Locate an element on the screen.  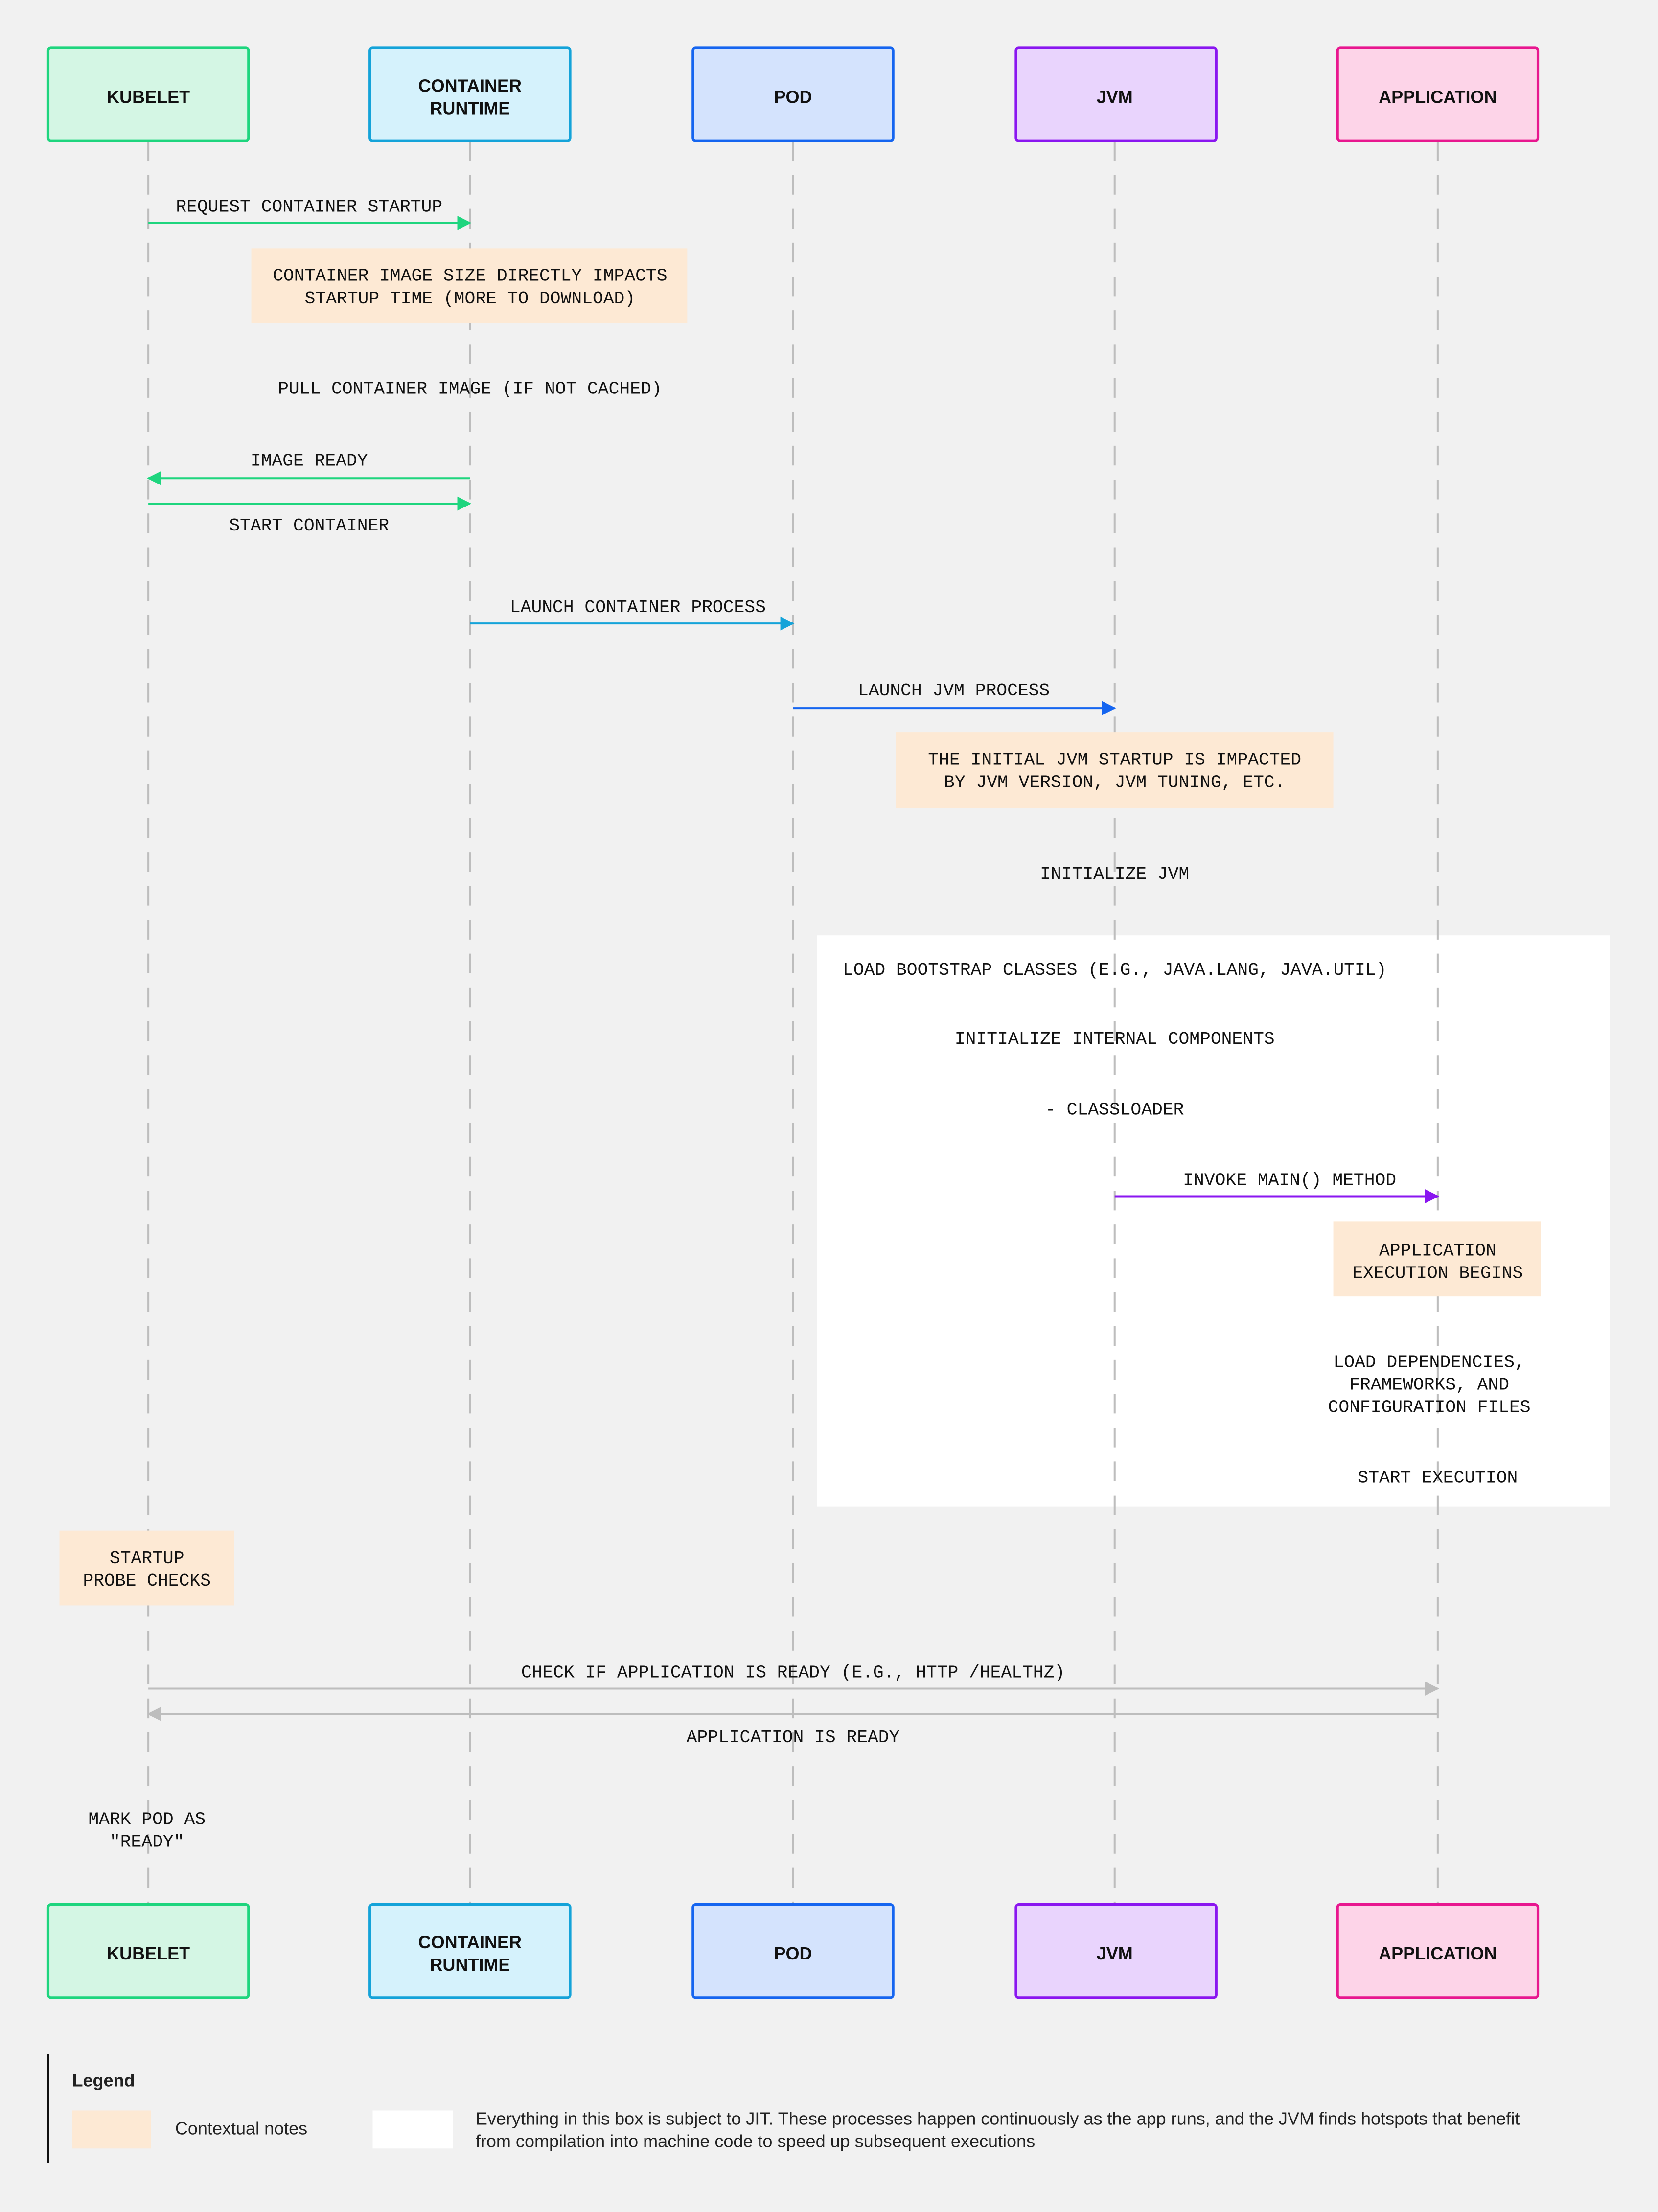
note-line: EXECUTION BEGINS is located at coordinates (1438, 1274).